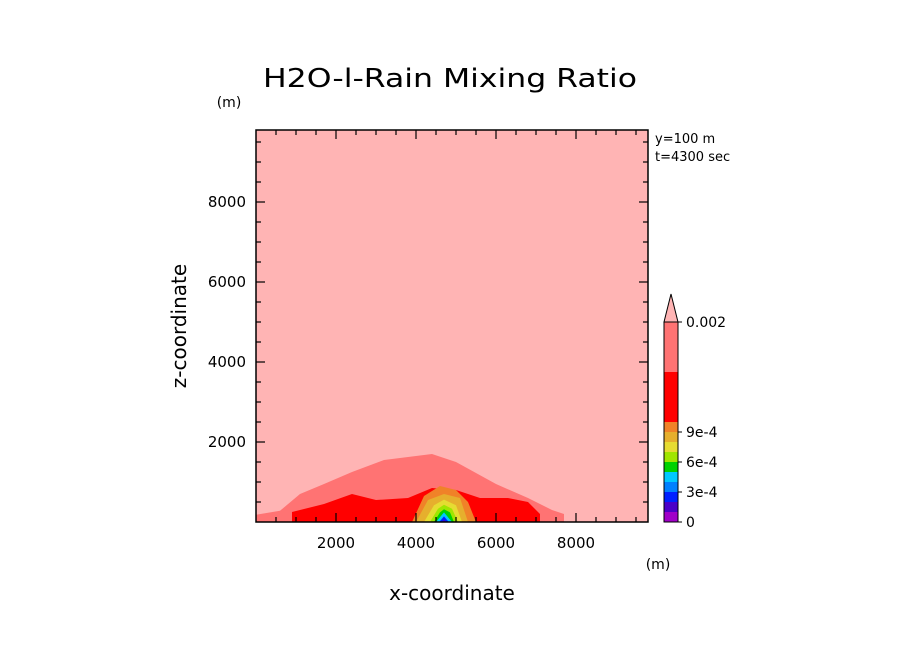 The image size is (904, 654). I want to click on x-axis-label: x-coordinate, so click(452, 593).